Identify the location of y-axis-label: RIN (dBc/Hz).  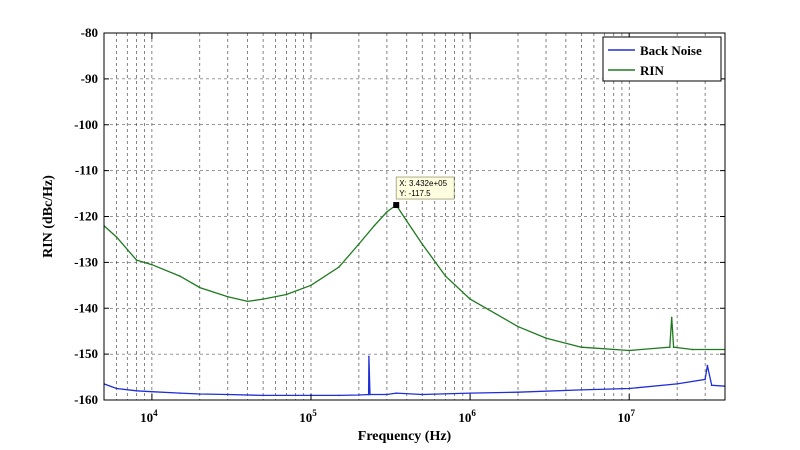
(48, 216).